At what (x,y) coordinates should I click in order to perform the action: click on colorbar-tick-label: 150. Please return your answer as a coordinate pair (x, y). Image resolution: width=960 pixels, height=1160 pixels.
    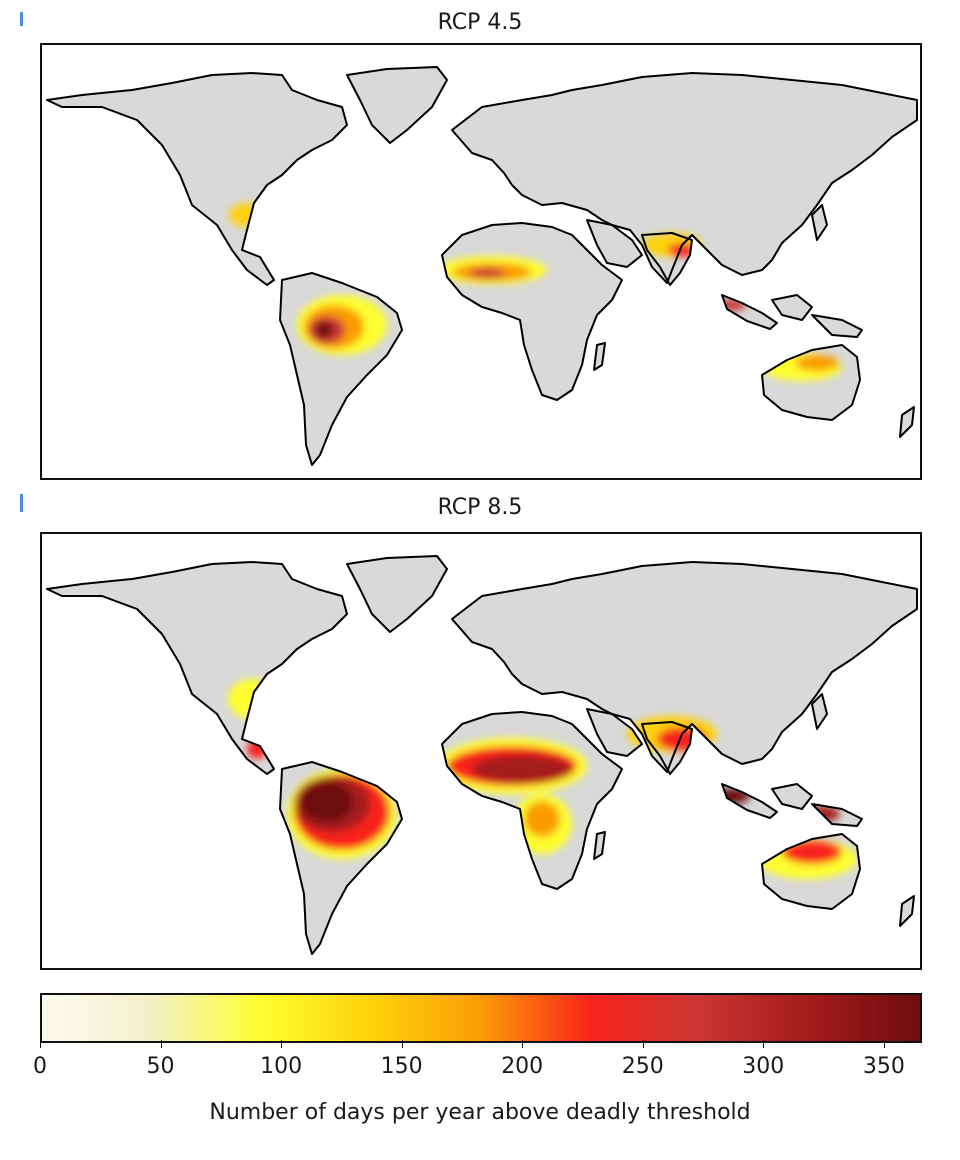
    Looking at the image, I should click on (401, 1066).